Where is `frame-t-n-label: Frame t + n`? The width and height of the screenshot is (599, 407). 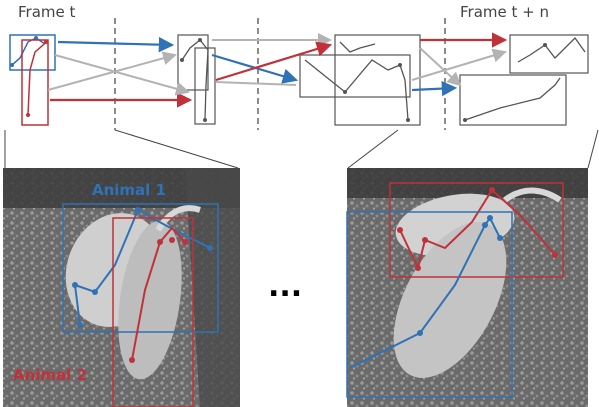 frame-t-n-label: Frame t + n is located at coordinates (504, 12).